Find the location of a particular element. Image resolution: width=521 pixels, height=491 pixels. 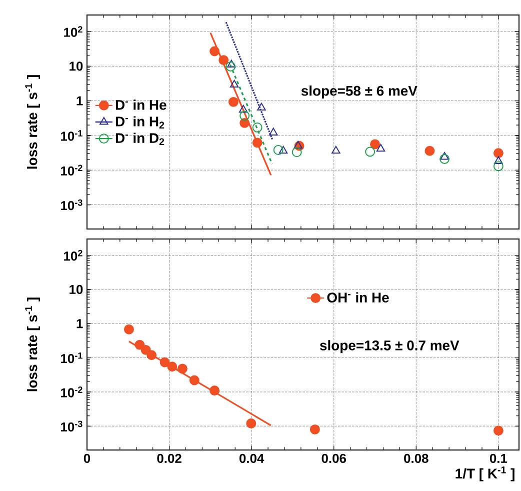

x-tick-label: 0.08 is located at coordinates (416, 458).